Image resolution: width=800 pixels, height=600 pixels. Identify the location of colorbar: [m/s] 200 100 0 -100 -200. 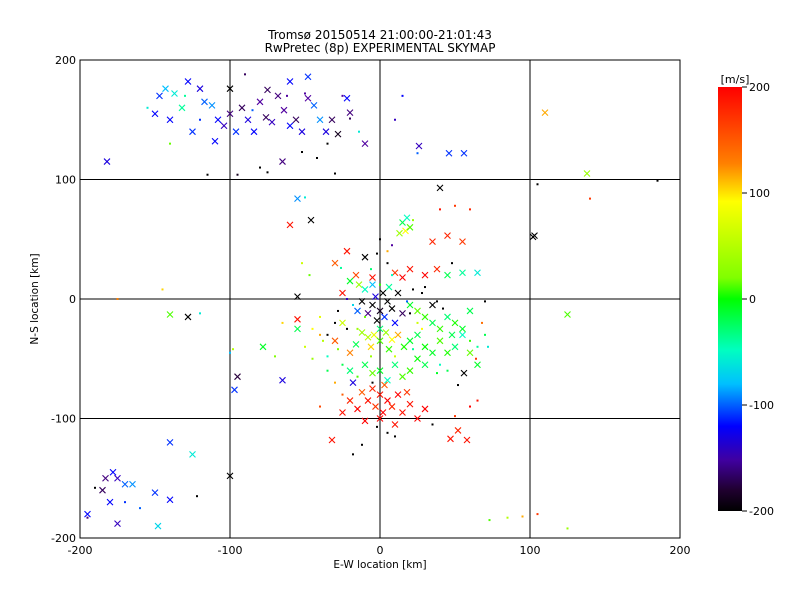
(746, 295).